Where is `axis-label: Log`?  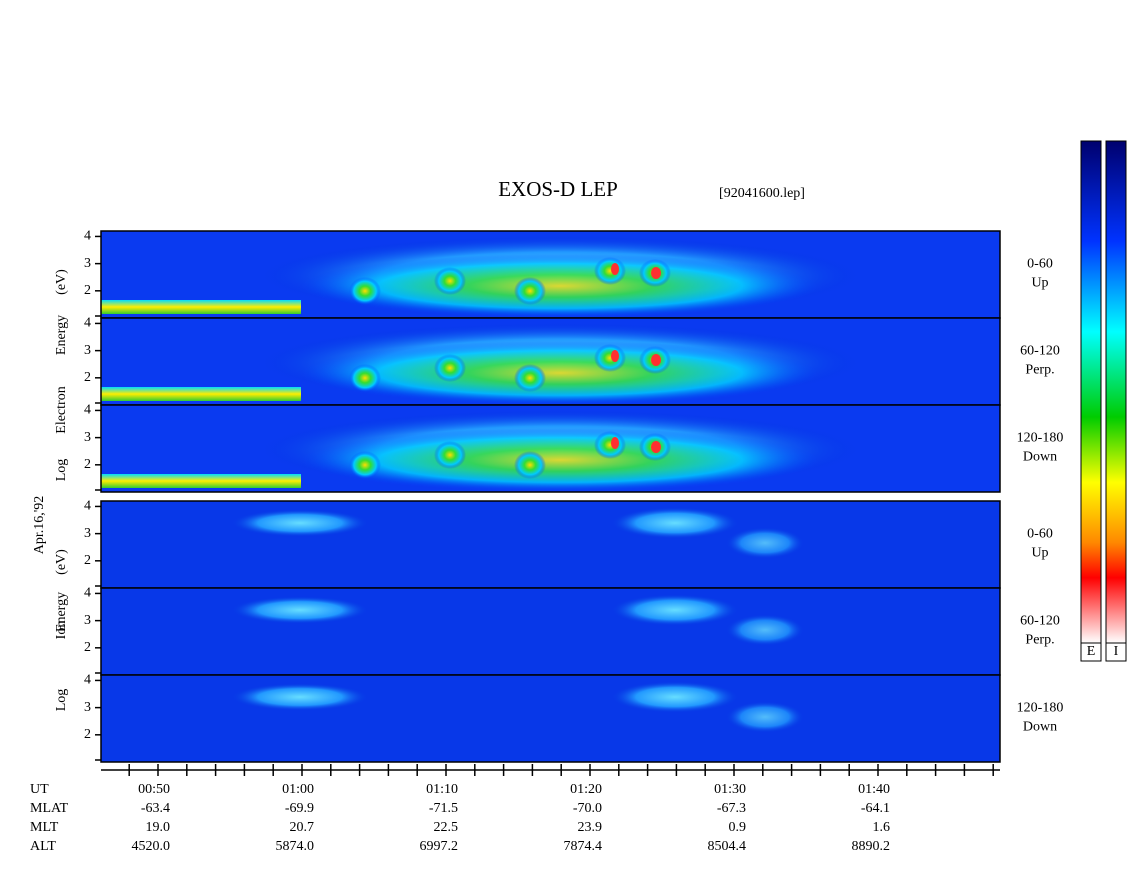
axis-label: Log is located at coordinates (61, 700).